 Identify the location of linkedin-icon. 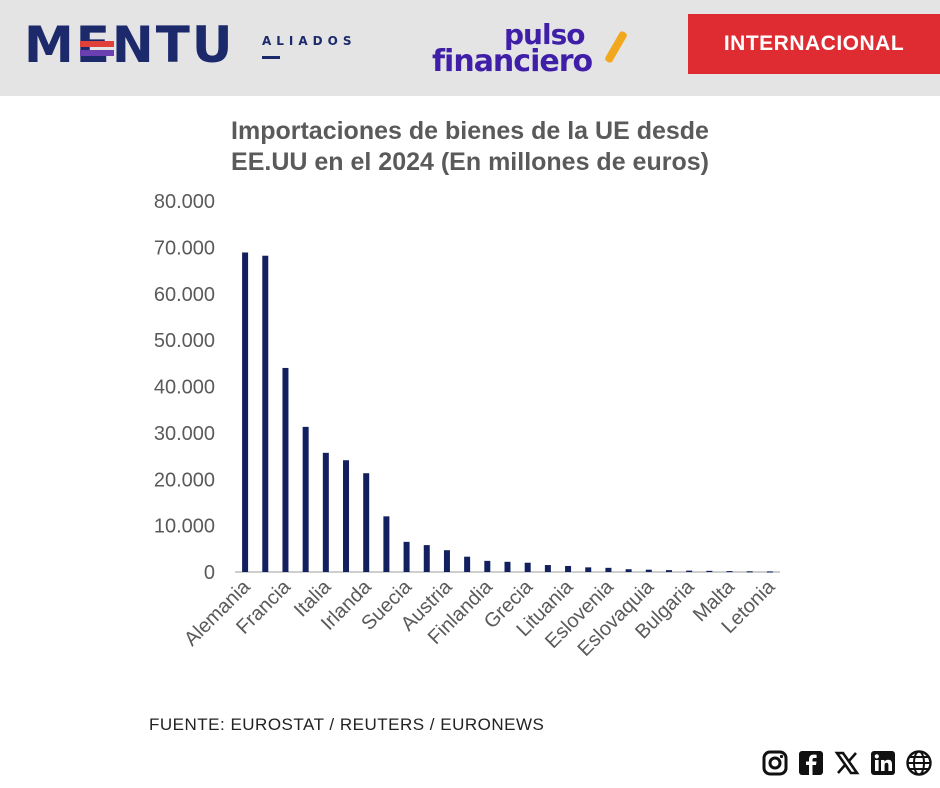
(883, 763).